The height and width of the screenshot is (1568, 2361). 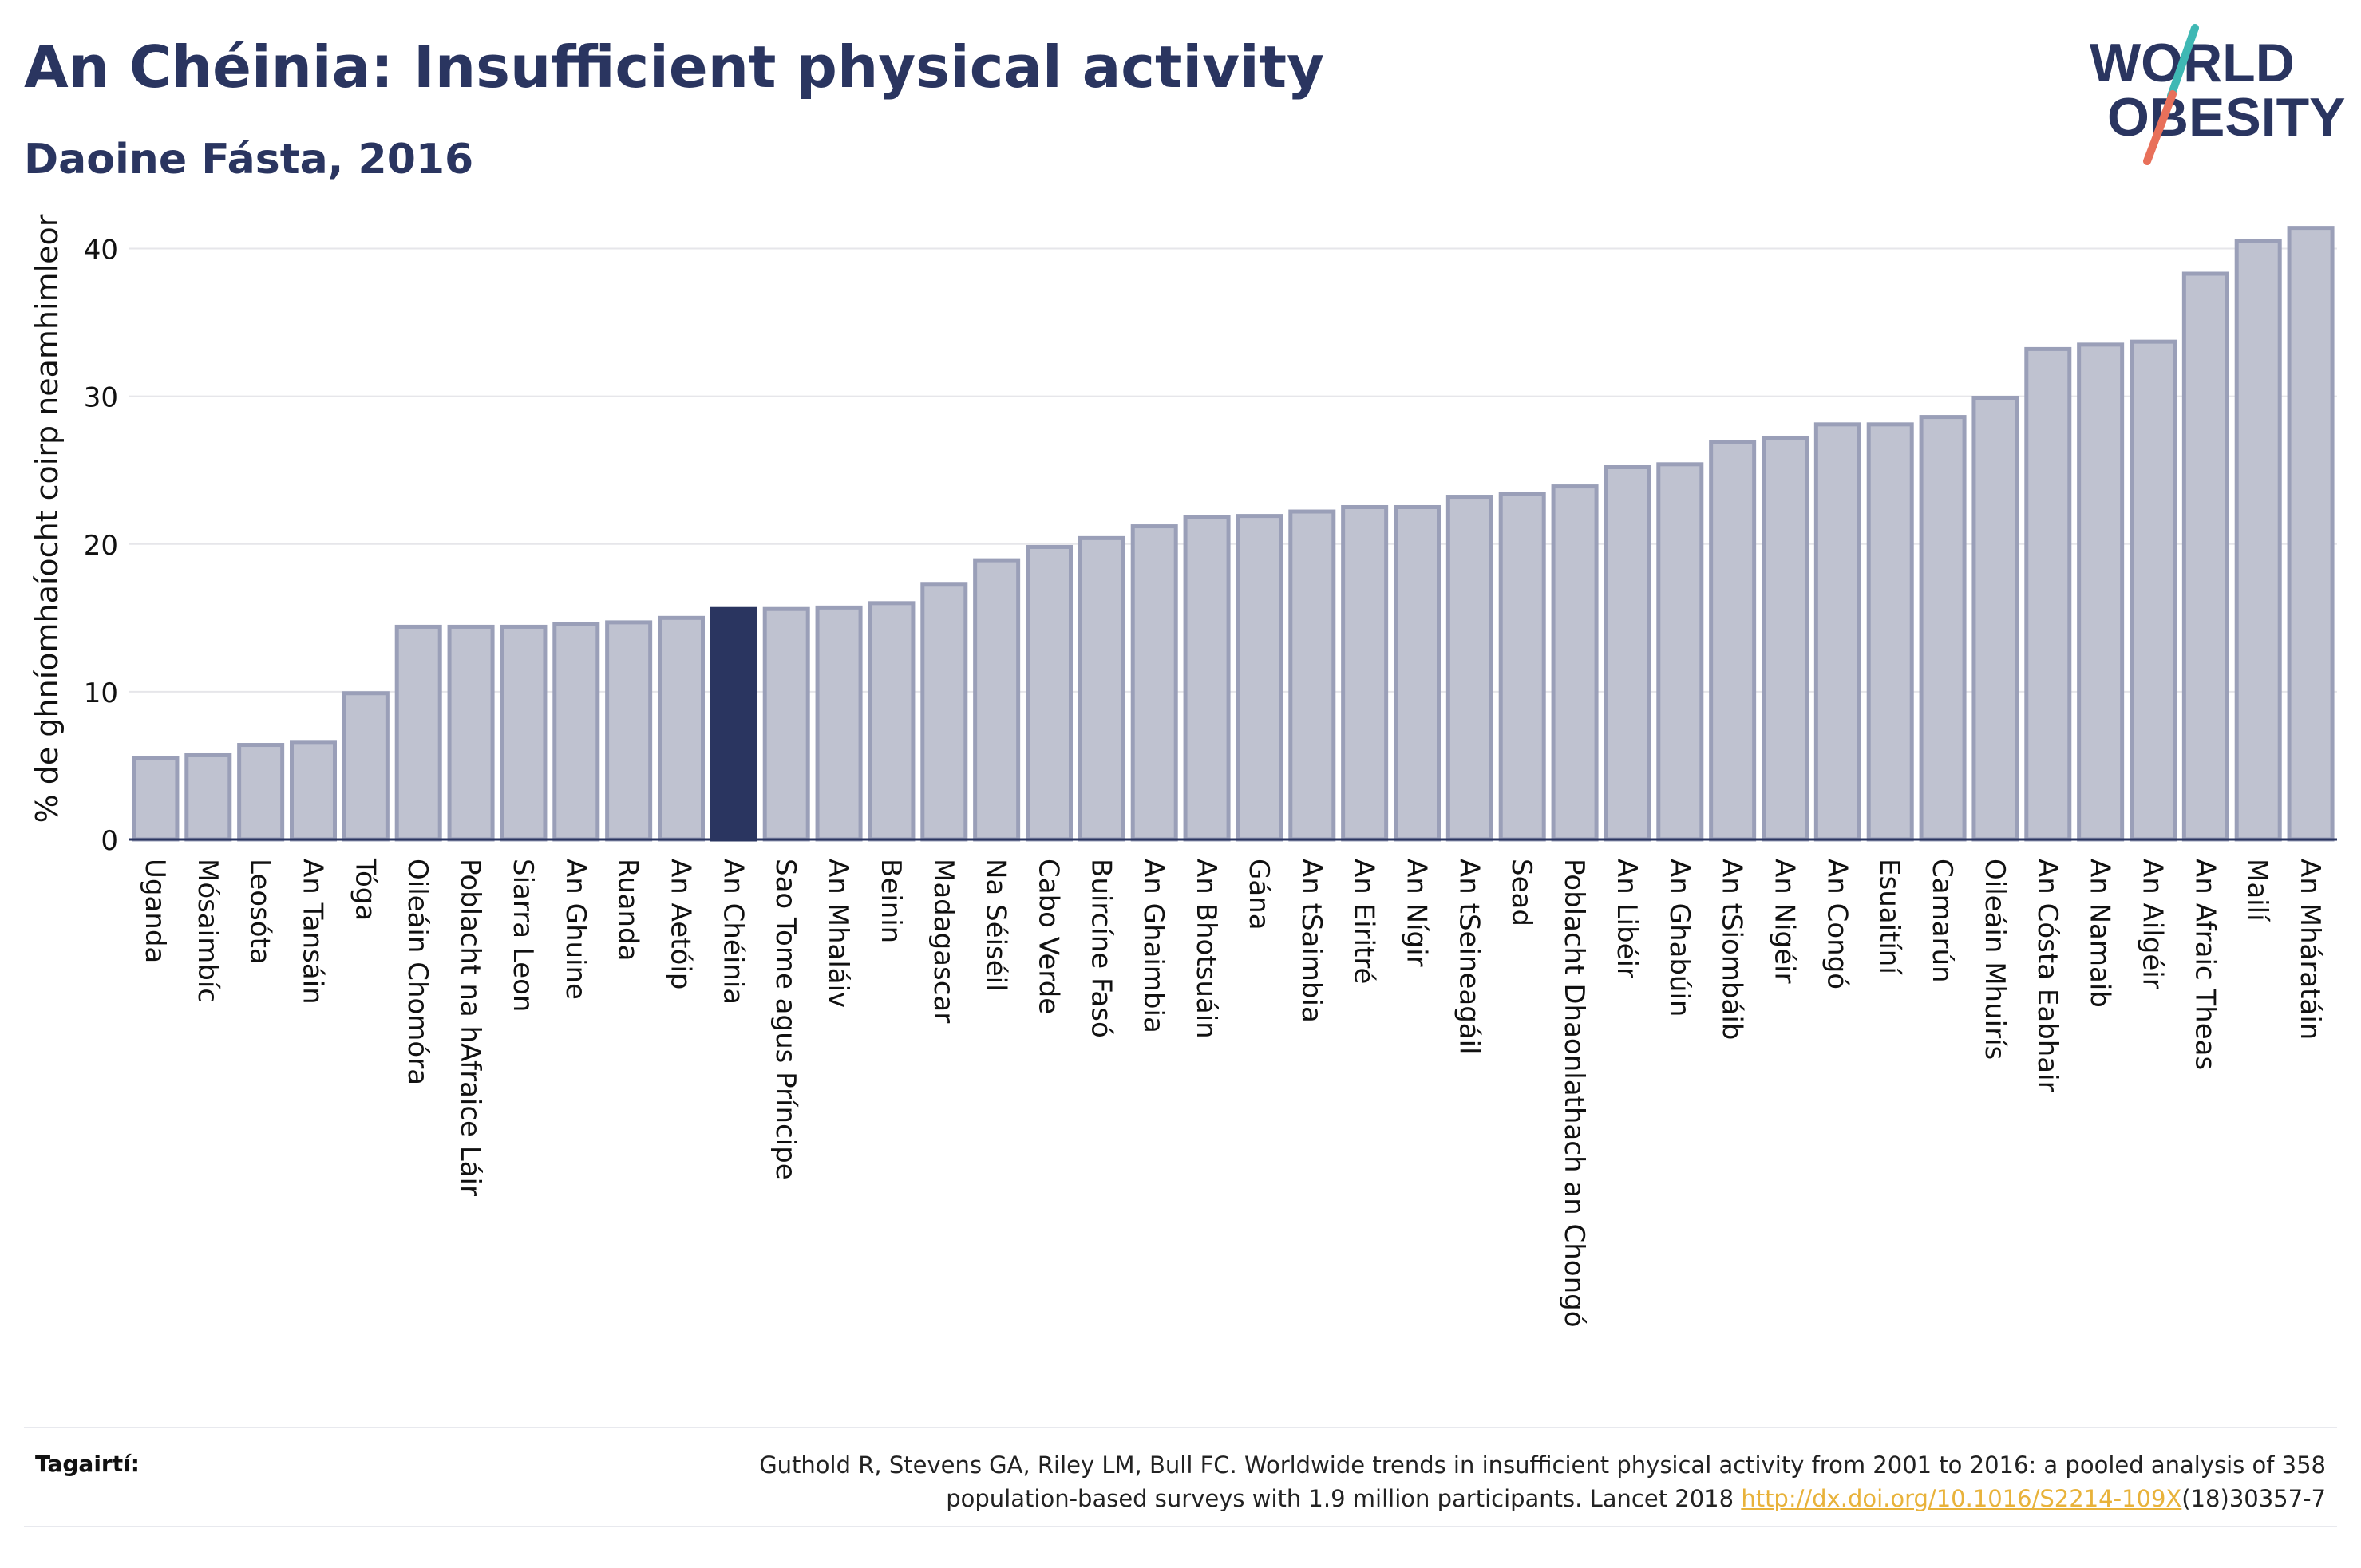 I want to click on x-tick-label: Na Séiséil, so click(x=996, y=925).